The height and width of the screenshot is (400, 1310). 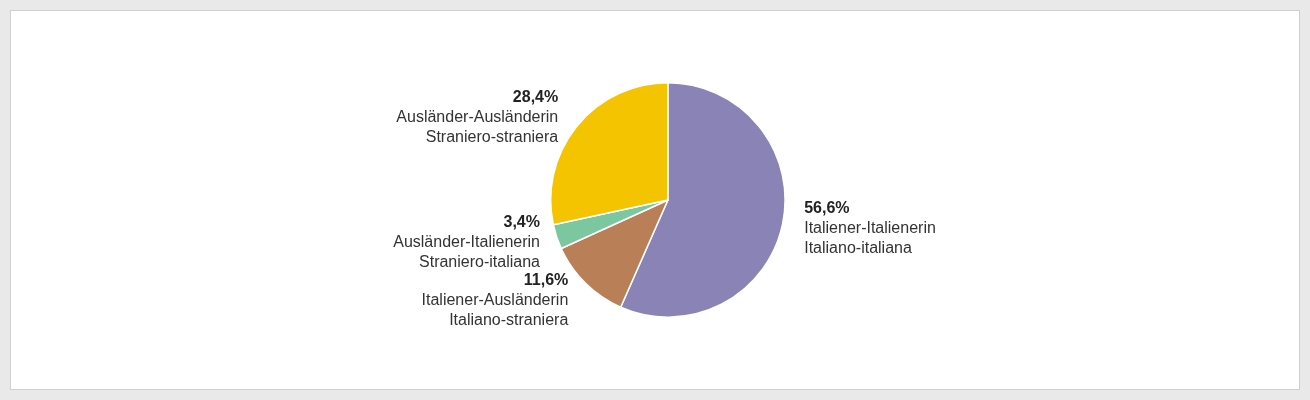 I want to click on data-label: 11,6%, so click(x=546, y=280).